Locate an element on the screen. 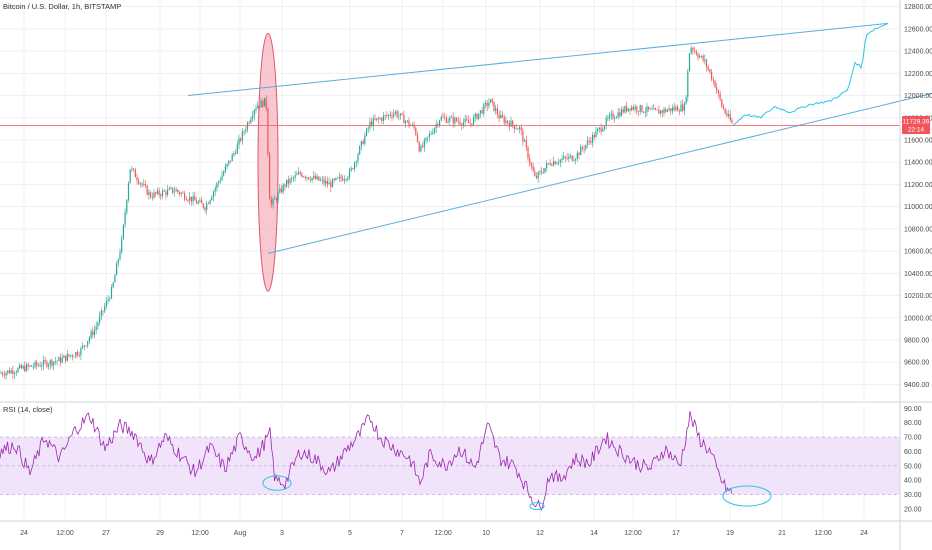  price-tick-label: 10000.00 is located at coordinates (918, 318).